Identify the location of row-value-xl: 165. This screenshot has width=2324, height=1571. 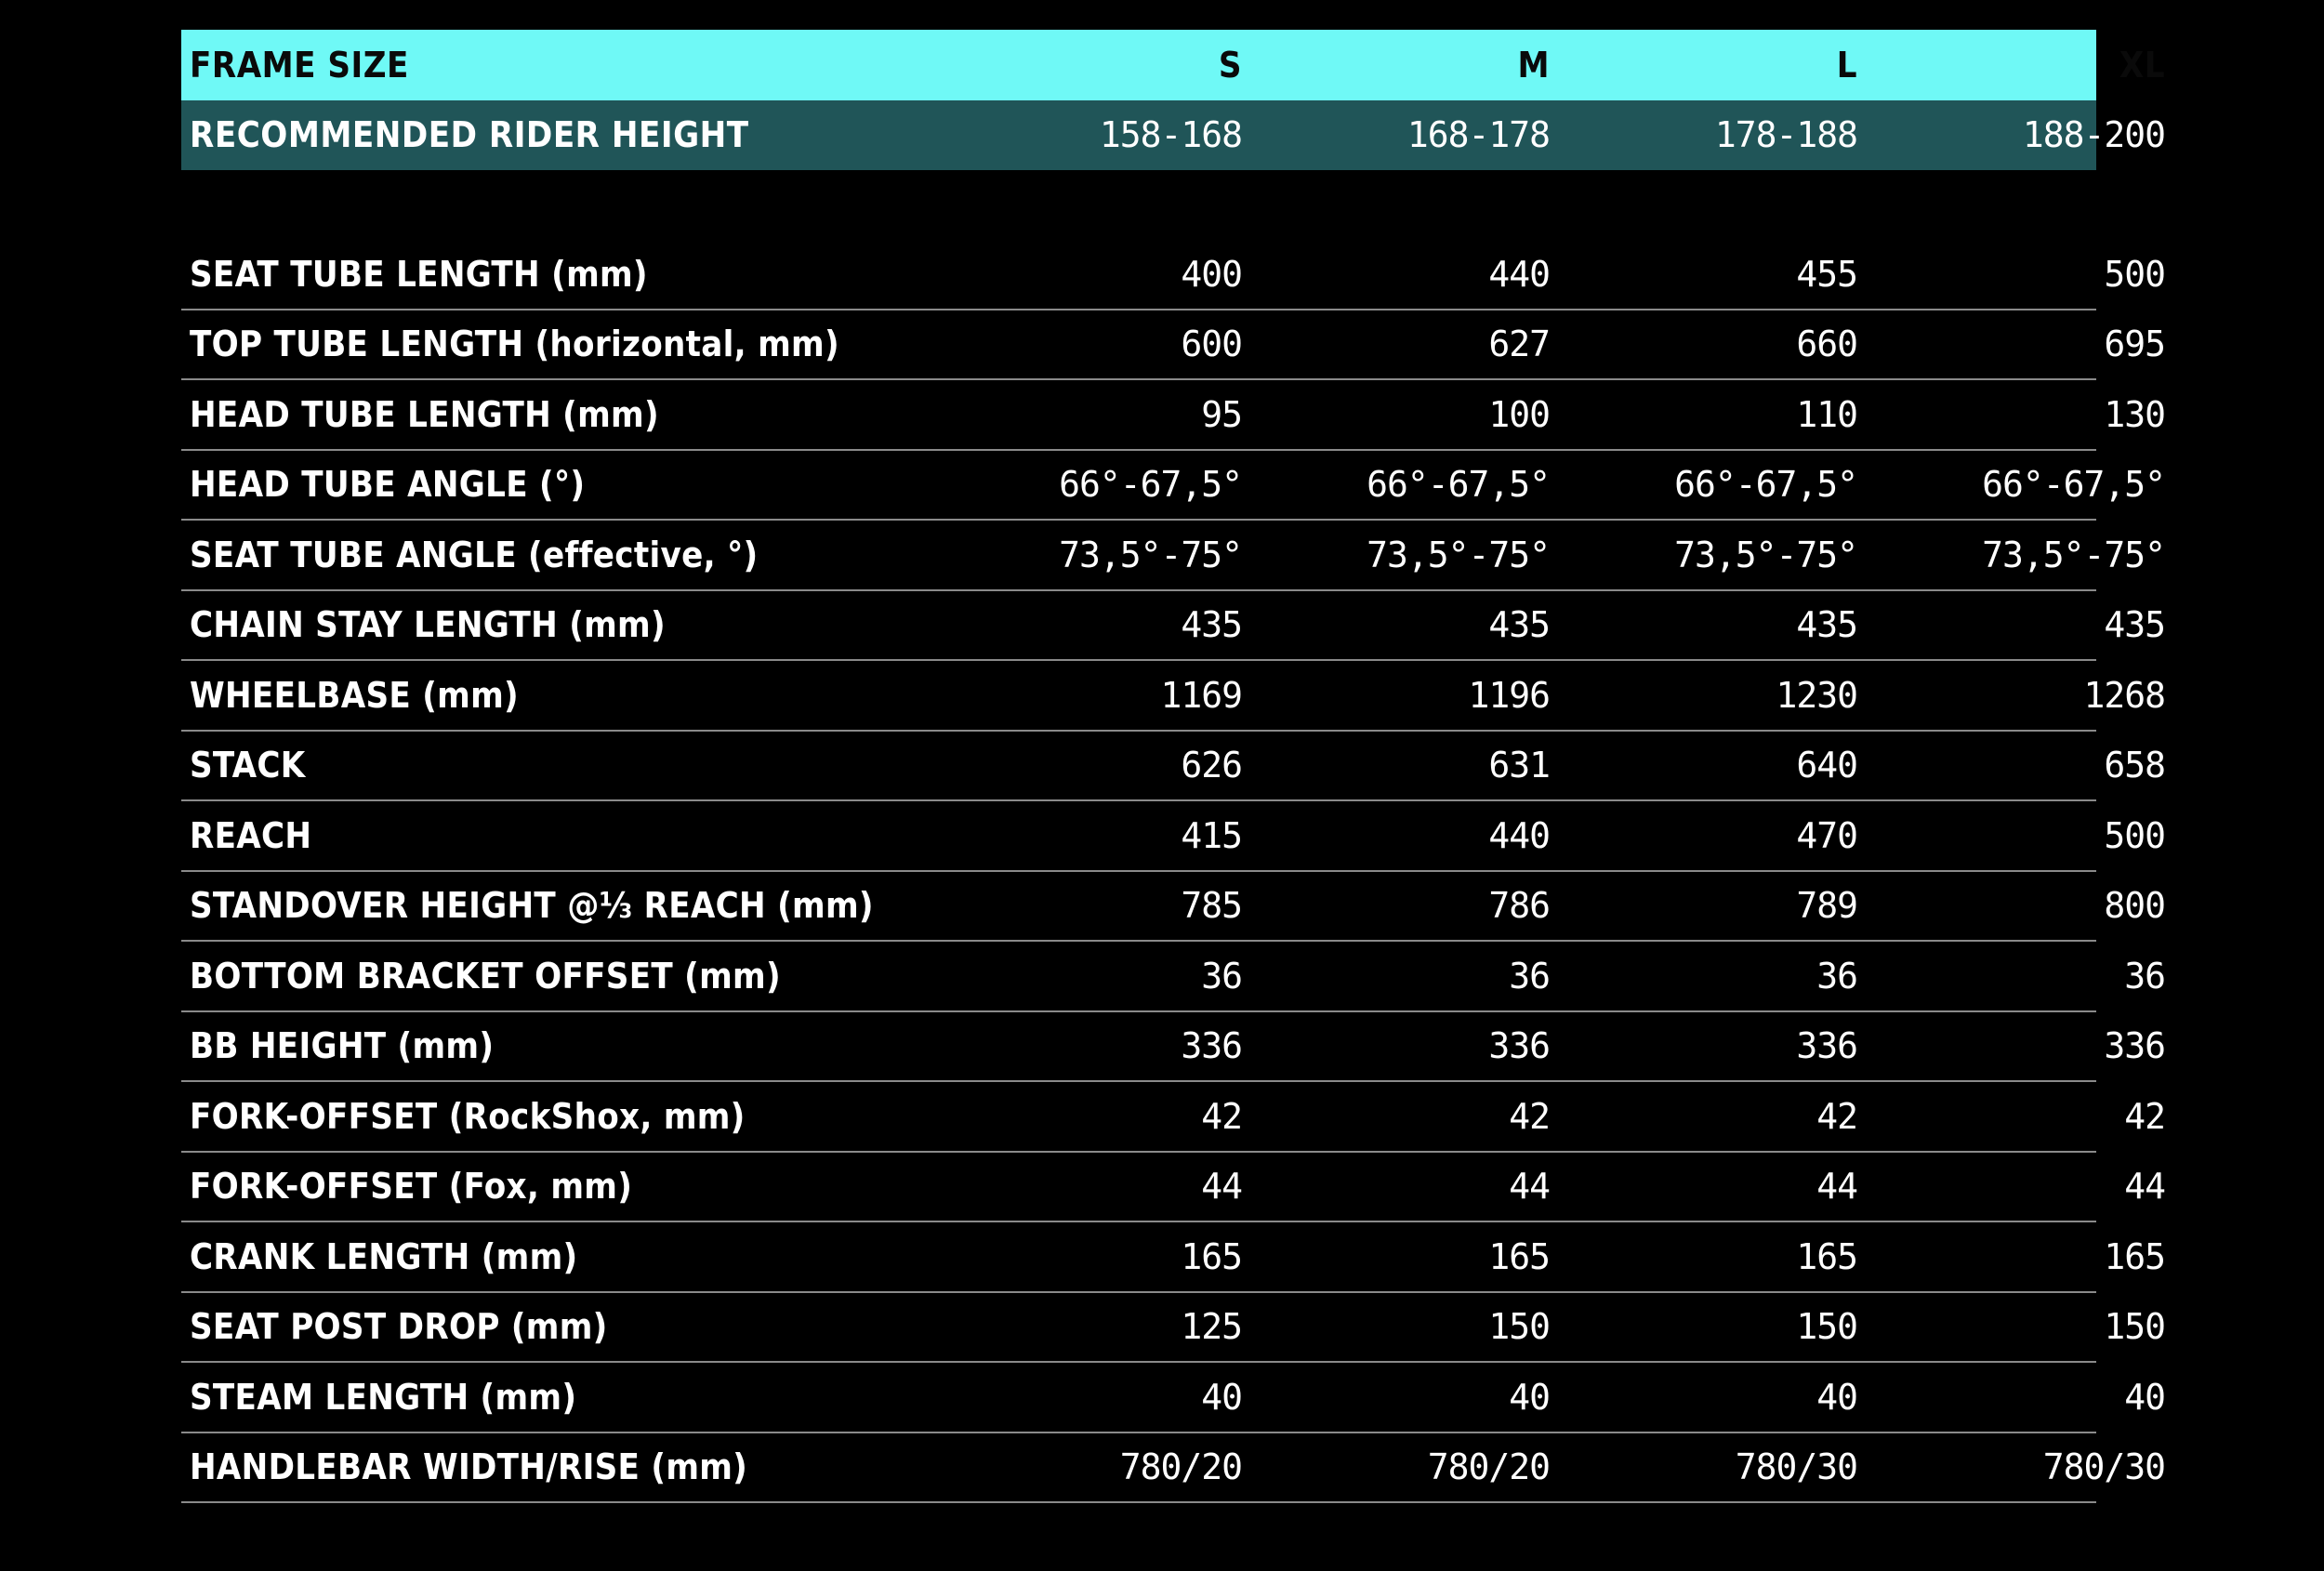
(2135, 1256).